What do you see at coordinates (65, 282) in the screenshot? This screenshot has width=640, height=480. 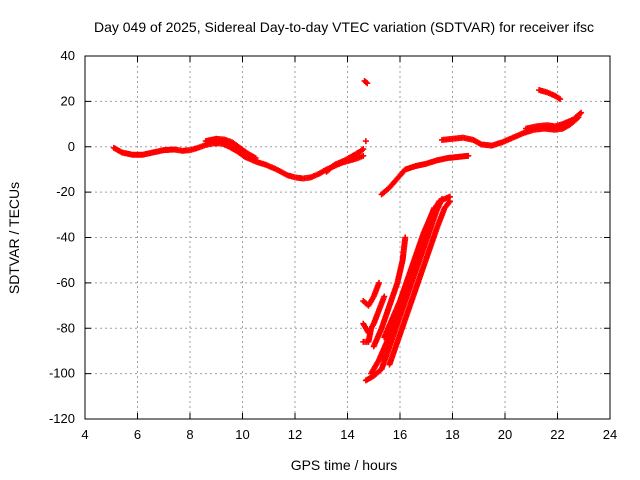 I see `y-tick-label: -60` at bounding box center [65, 282].